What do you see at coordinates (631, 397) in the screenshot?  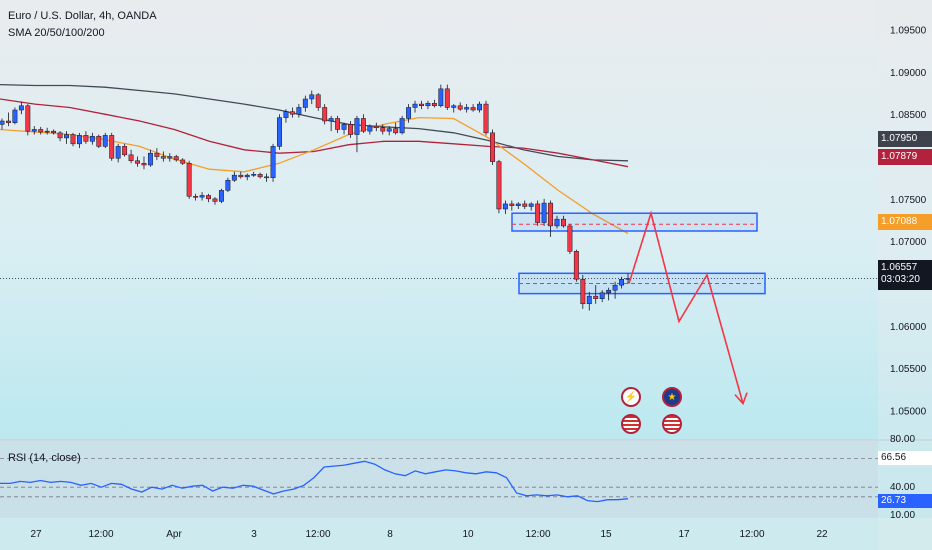 I see `lightning-event-icon: ⚡` at bounding box center [631, 397].